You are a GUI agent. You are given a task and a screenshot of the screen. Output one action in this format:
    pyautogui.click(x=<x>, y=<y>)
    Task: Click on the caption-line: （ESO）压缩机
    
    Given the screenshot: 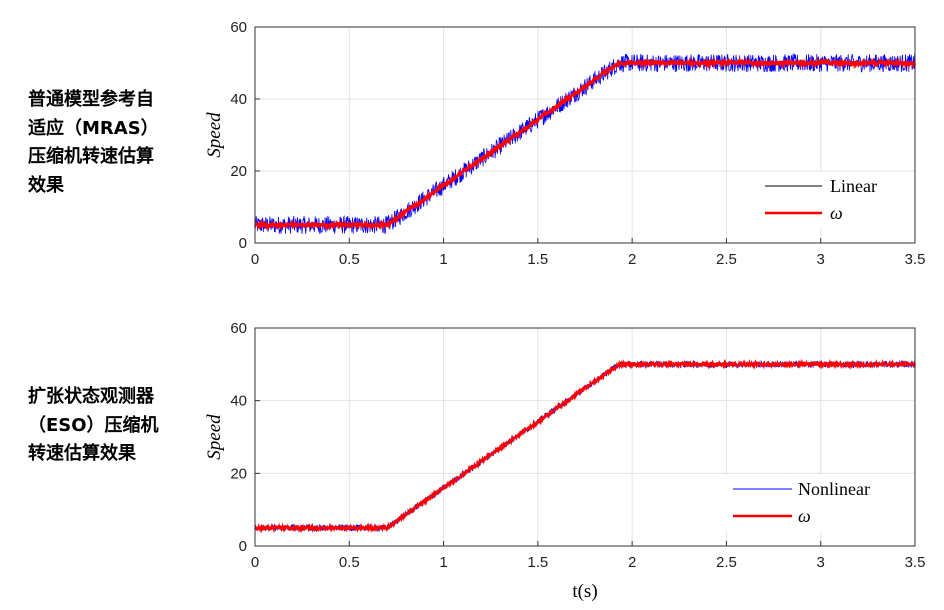 What is the action you would take?
    pyautogui.click(x=93, y=425)
    